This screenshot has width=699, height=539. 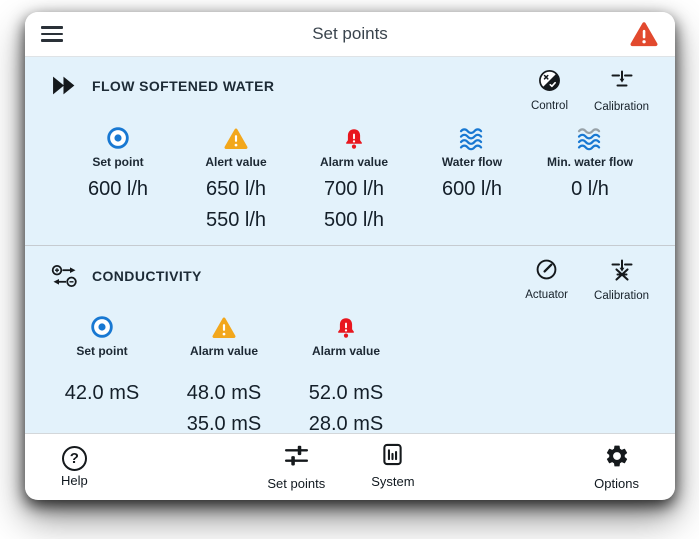 I want to click on column-set-point: Set point 600 l/h, so click(x=118, y=179).